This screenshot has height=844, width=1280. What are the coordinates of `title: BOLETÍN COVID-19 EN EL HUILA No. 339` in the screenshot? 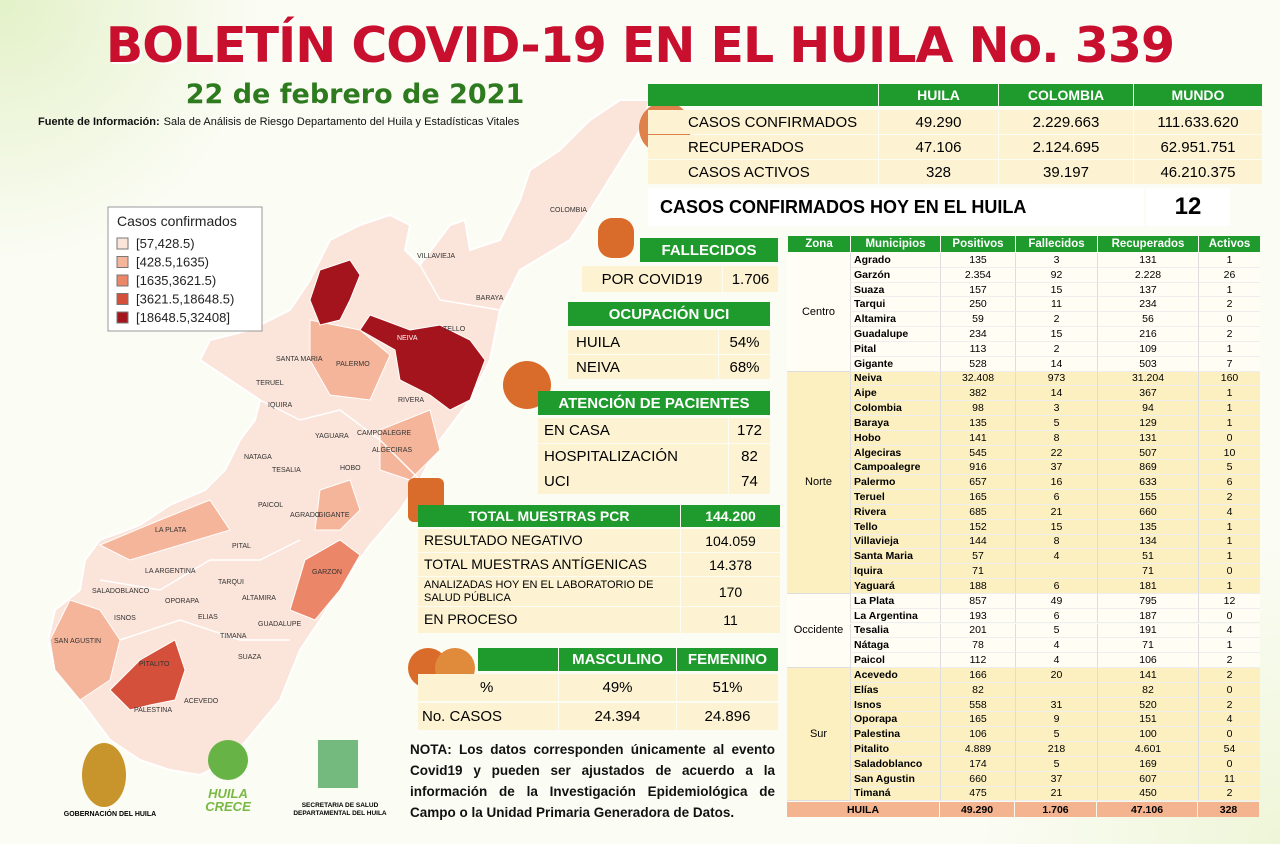 It's located at (640, 45).